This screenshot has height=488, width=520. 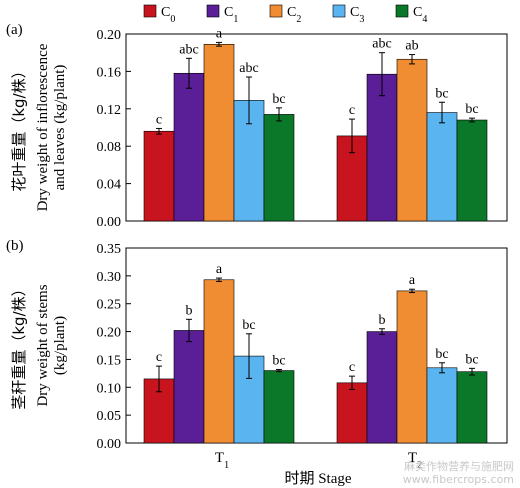 What do you see at coordinates (411, 46) in the screenshot?
I see `significance-letter-C2-T2: ab` at bounding box center [411, 46].